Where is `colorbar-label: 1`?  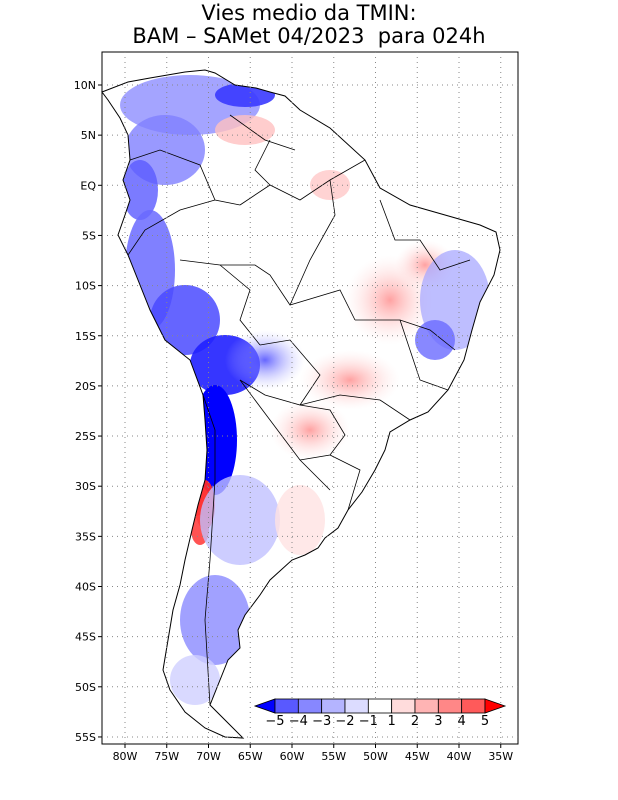
colorbar-label: 1 is located at coordinates (392, 721).